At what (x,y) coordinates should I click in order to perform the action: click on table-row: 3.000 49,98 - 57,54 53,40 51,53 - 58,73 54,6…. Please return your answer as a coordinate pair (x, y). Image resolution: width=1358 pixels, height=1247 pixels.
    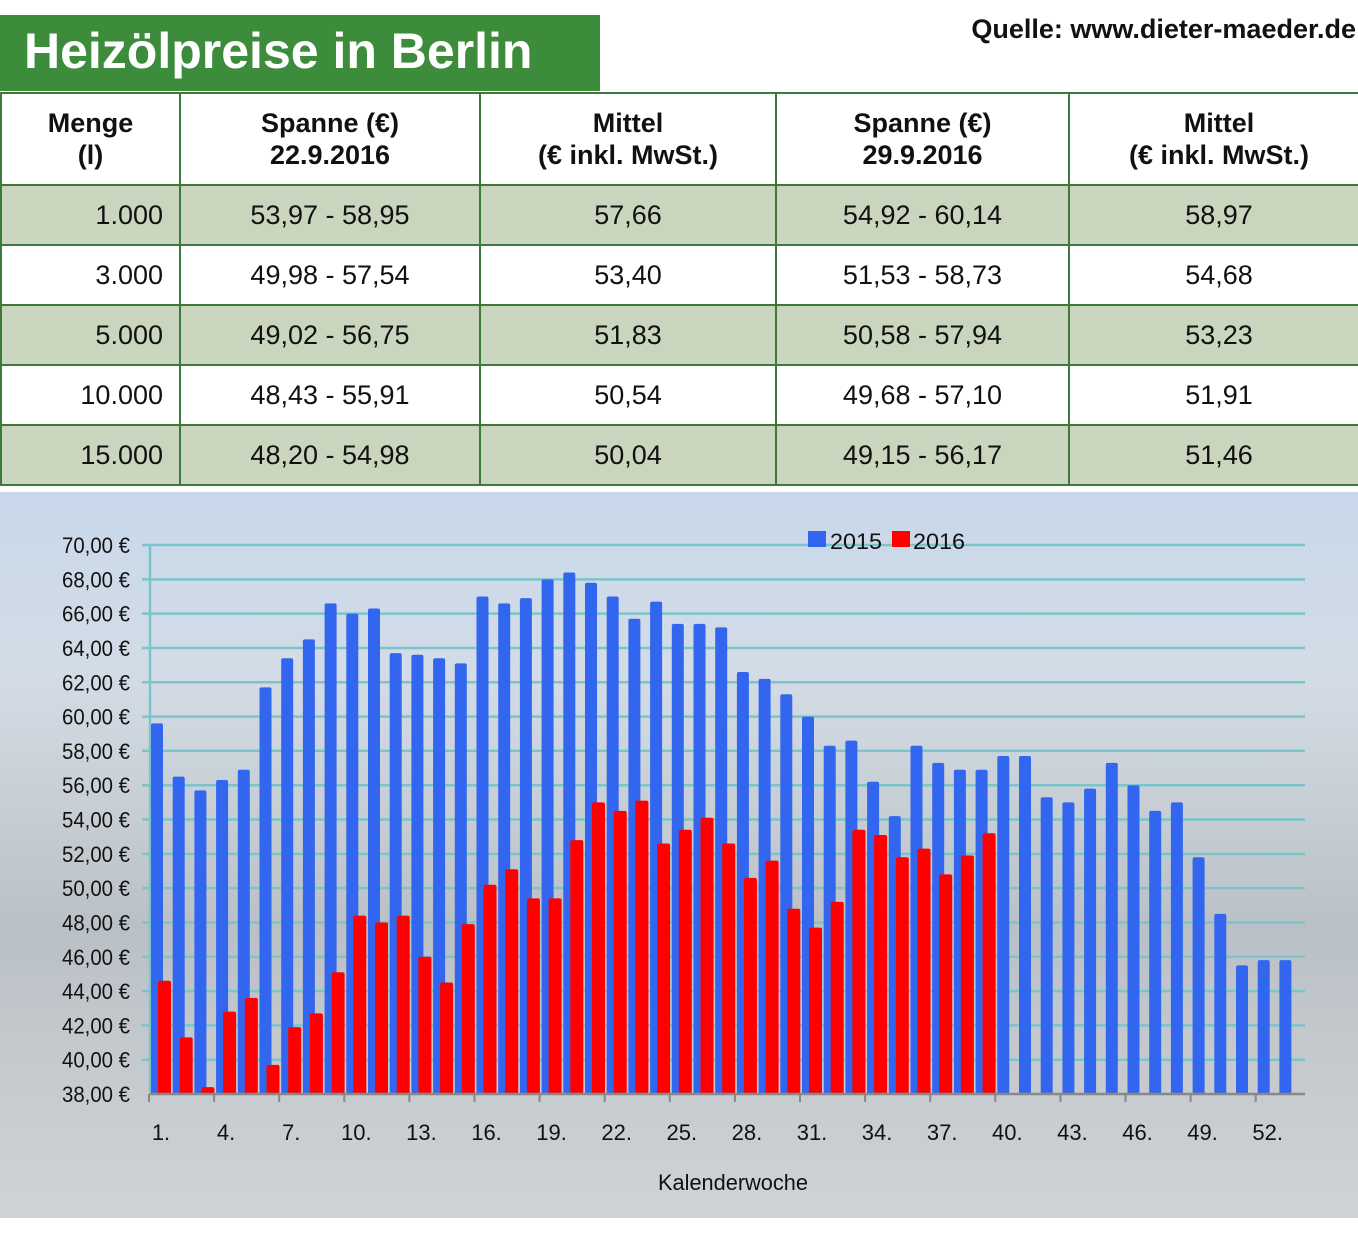
    Looking at the image, I should click on (679, 275).